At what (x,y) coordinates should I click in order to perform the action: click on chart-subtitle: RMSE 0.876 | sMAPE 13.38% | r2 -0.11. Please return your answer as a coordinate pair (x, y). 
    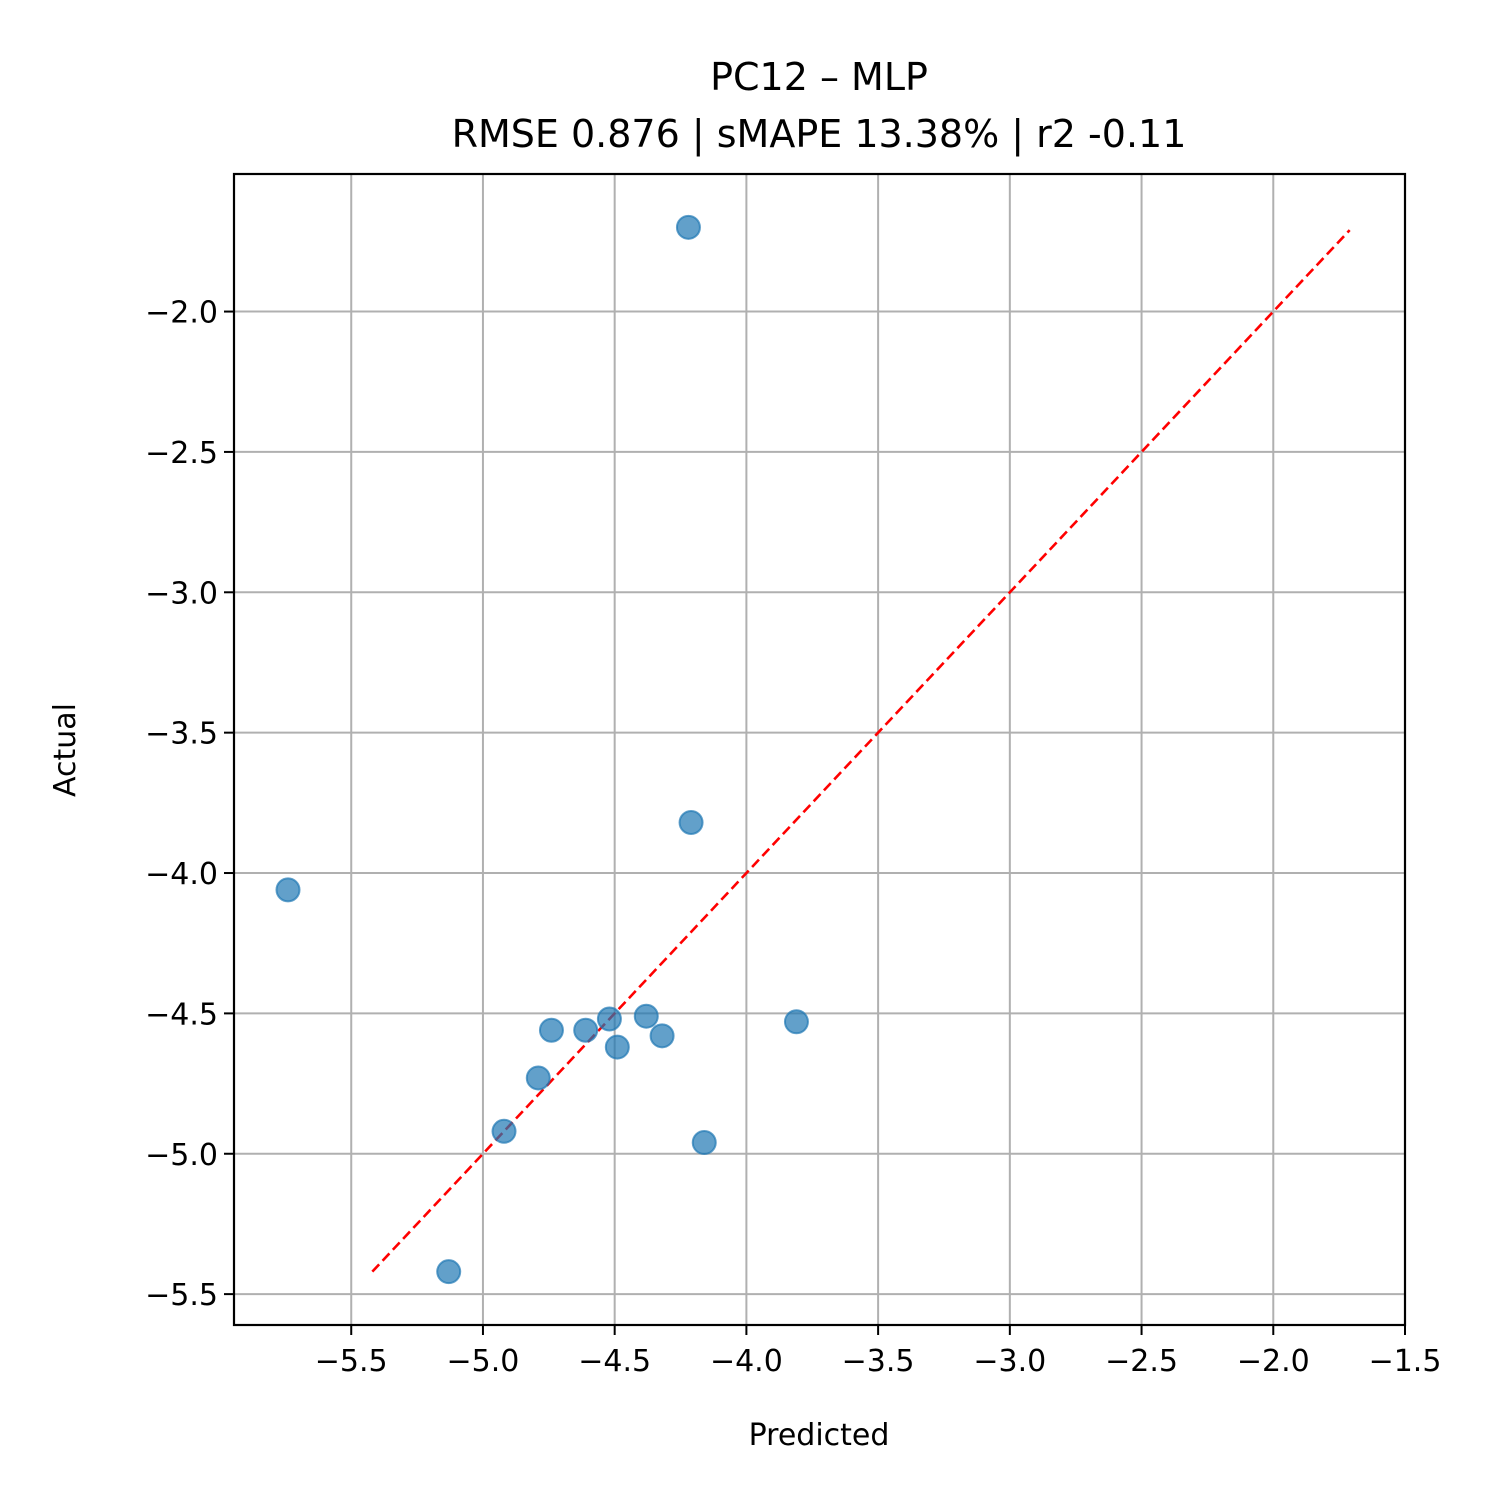
    Looking at the image, I should click on (819, 134).